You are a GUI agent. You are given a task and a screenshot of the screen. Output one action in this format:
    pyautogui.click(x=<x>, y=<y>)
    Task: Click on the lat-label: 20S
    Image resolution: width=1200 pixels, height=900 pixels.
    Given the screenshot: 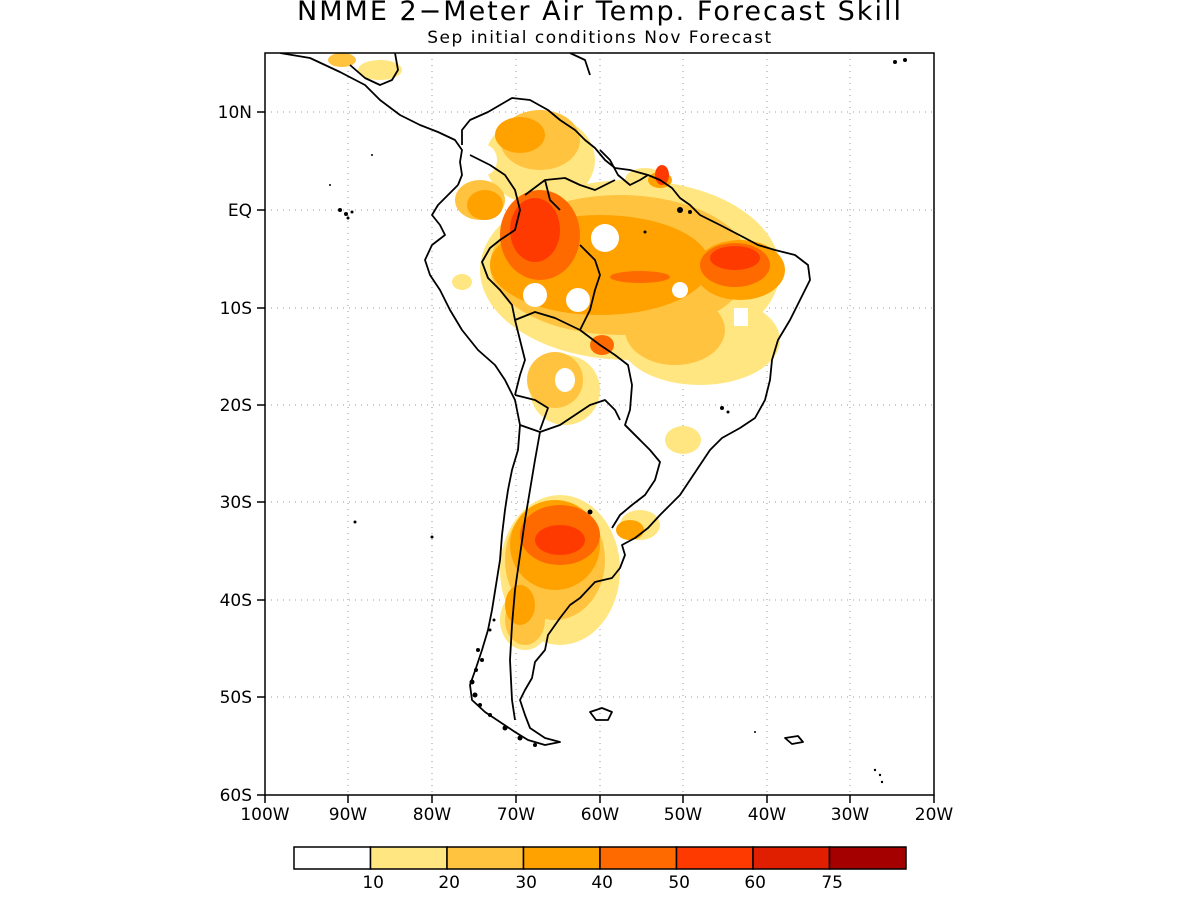 What is the action you would take?
    pyautogui.click(x=236, y=406)
    